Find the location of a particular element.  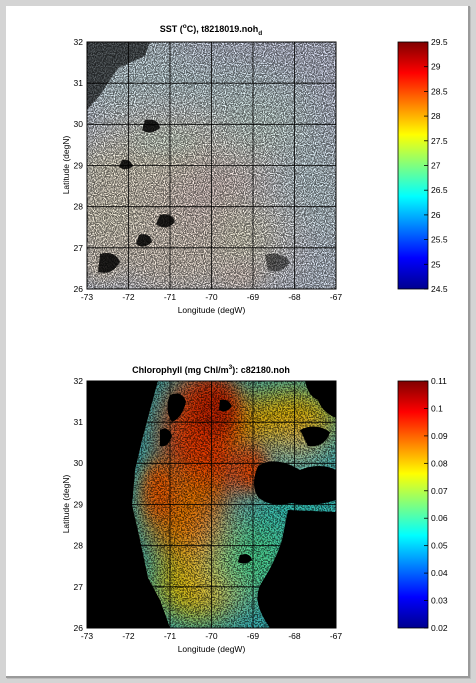

chl-y-ticks: 32 31 30 29 28 27 26 is located at coordinates (79, 504).